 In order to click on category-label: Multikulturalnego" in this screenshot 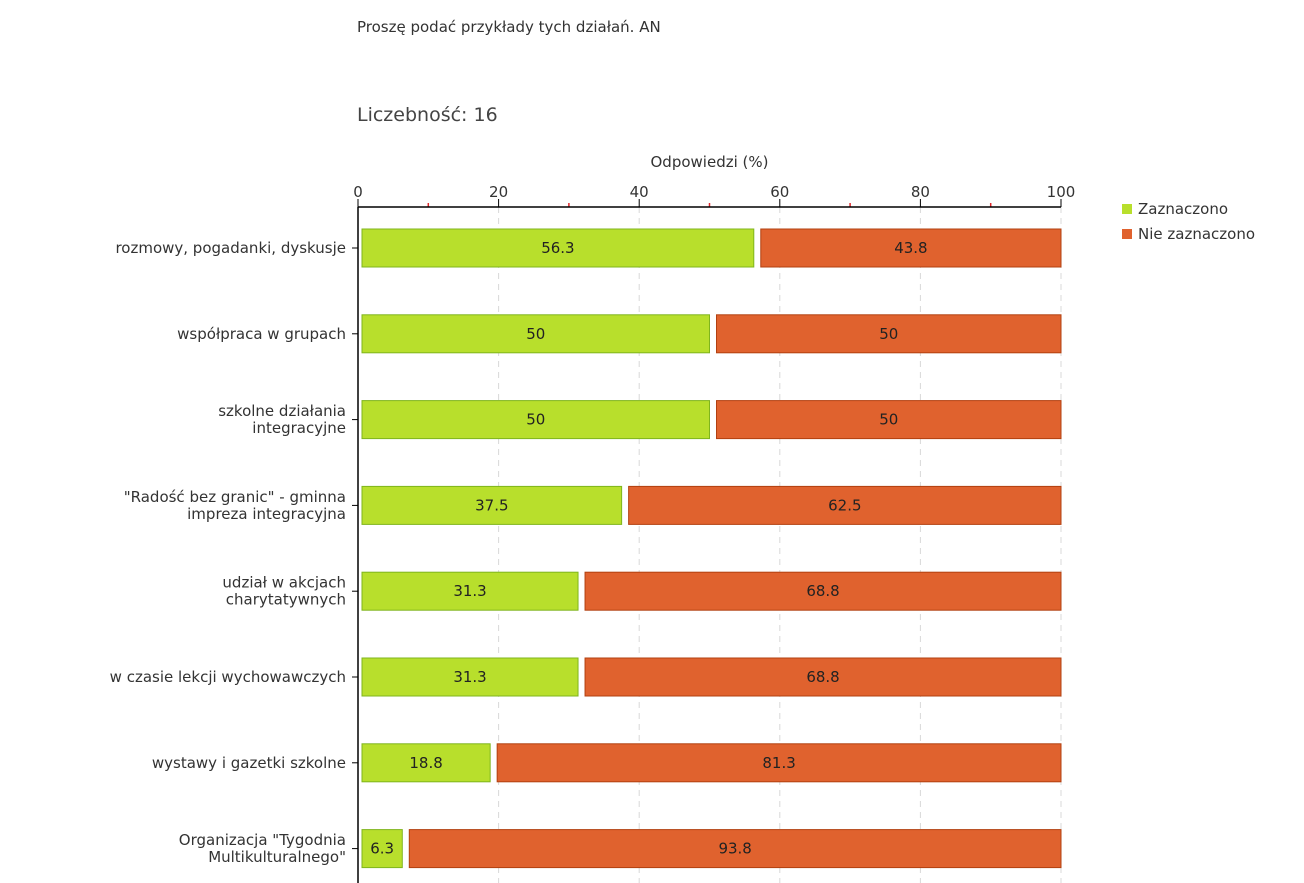, I will do `click(277, 857)`.